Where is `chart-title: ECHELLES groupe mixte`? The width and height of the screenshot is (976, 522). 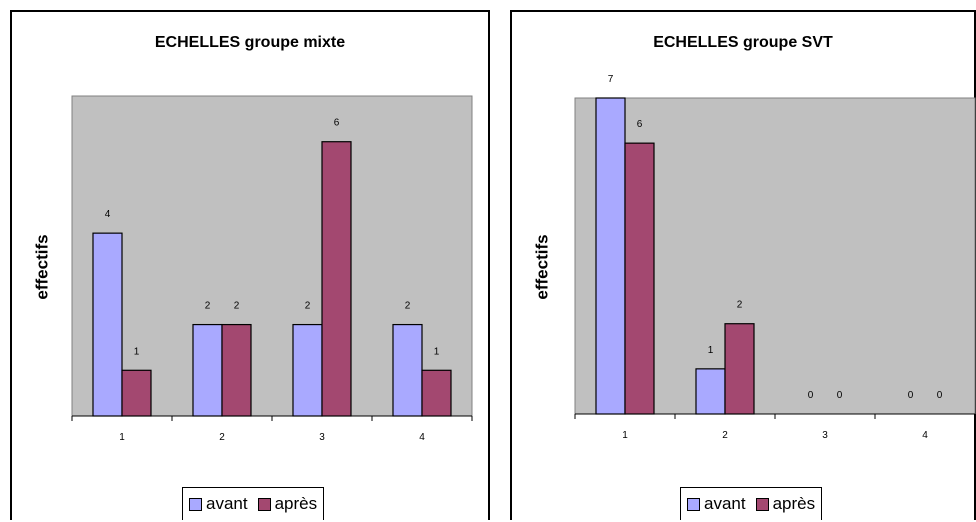
chart-title: ECHELLES groupe mixte is located at coordinates (250, 42).